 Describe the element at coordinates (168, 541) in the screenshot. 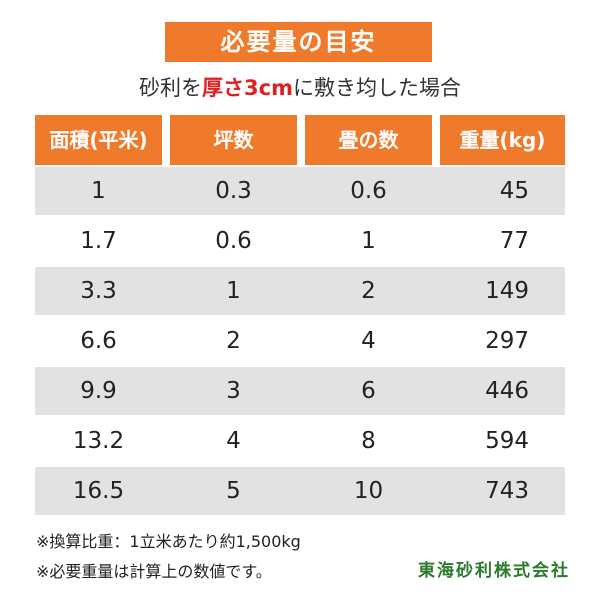

I see `note: ※換算比重：1立米あたり約1,500kg` at that location.